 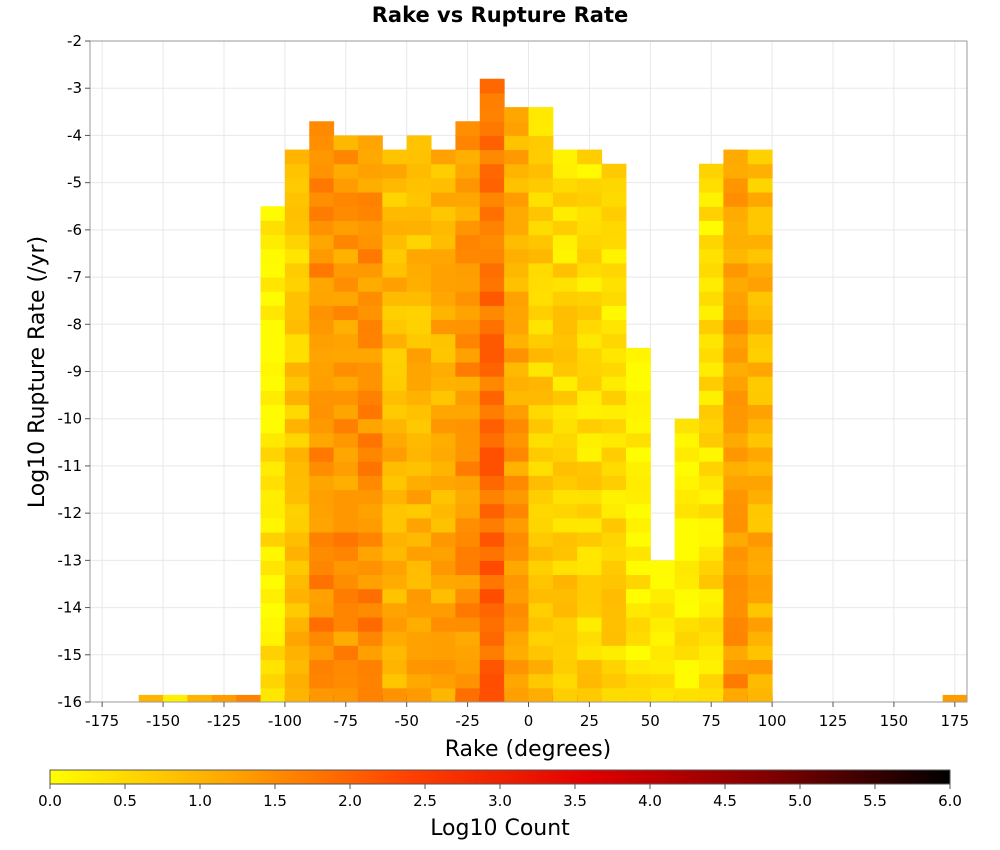 I want to click on x-tick-label: 75, so click(x=711, y=721).